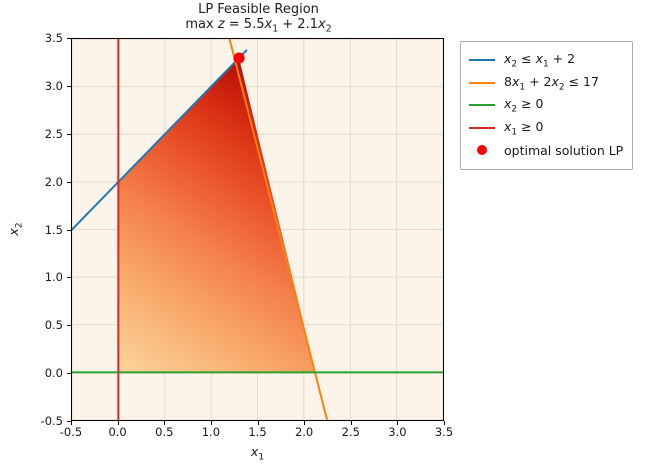 This screenshot has width=653, height=470. Describe the element at coordinates (258, 26) in the screenshot. I see `chart-title-line-2: max z = 5.5x1 + 2.1x2` at that location.